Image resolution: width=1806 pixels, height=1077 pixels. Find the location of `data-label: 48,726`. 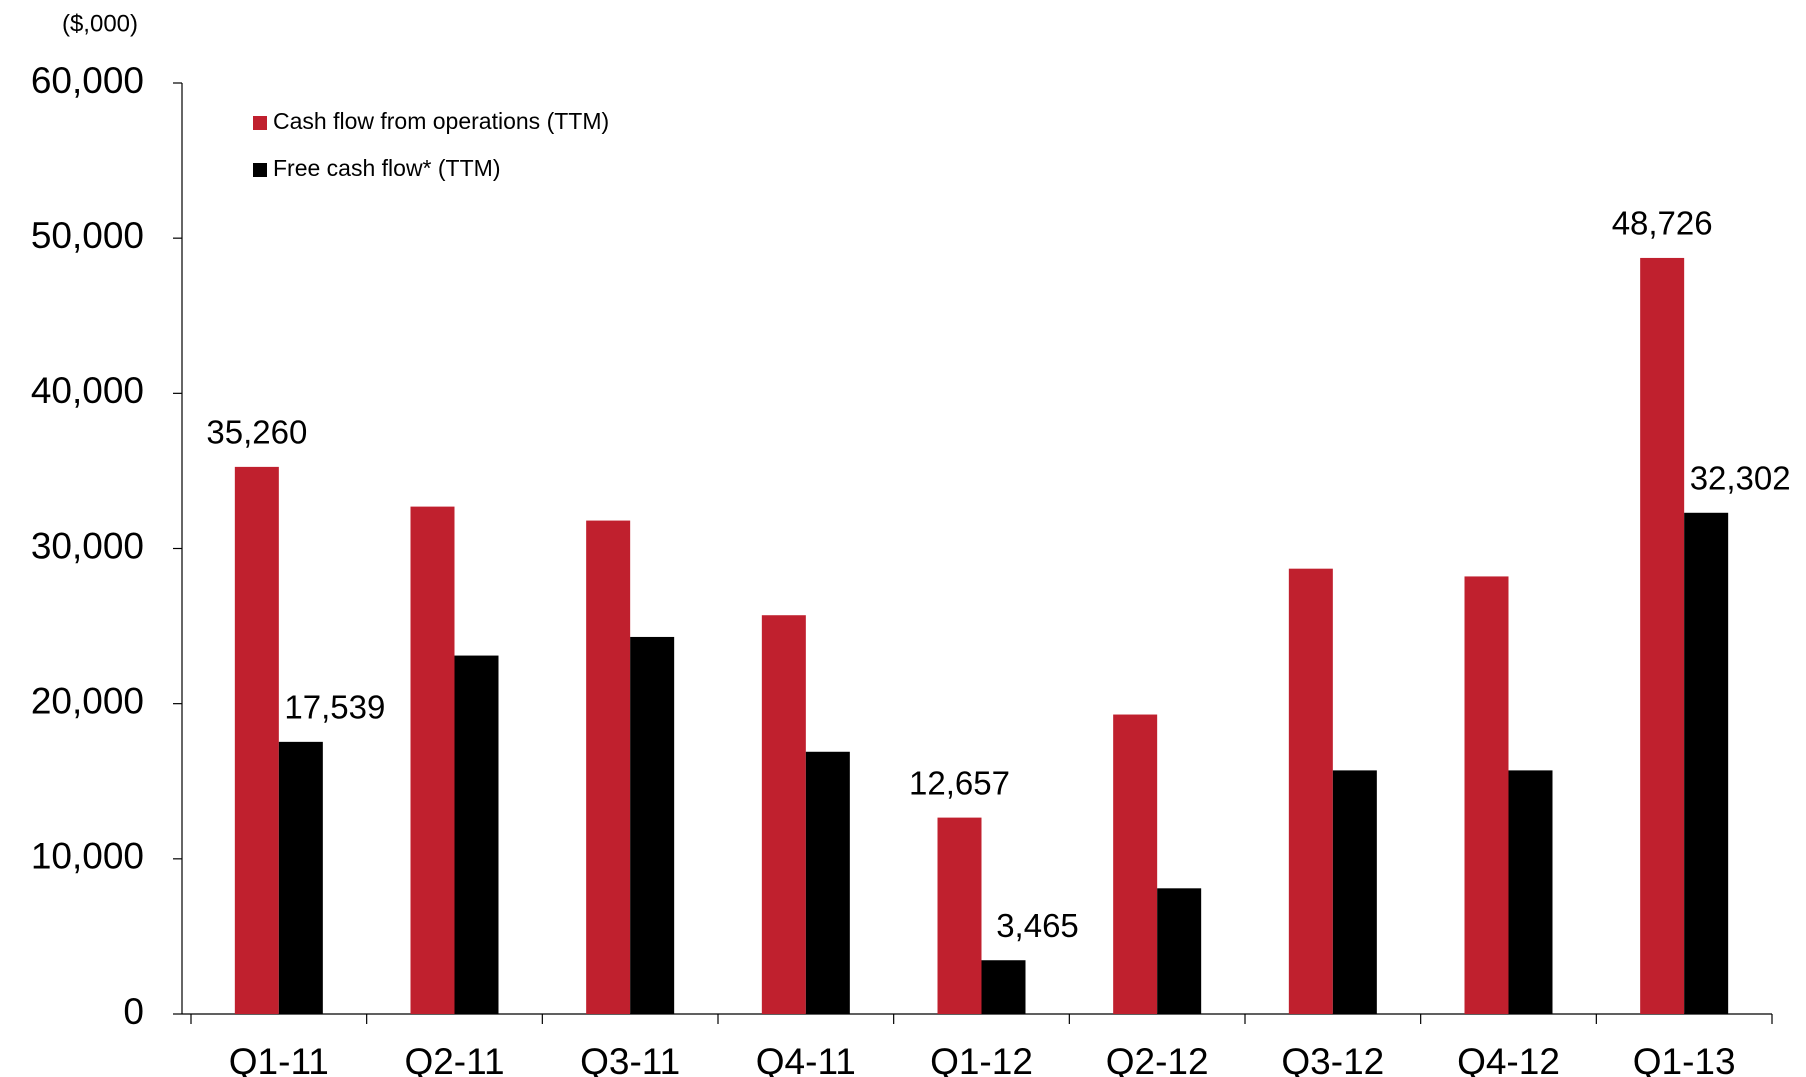

data-label: 48,726 is located at coordinates (1662, 223).